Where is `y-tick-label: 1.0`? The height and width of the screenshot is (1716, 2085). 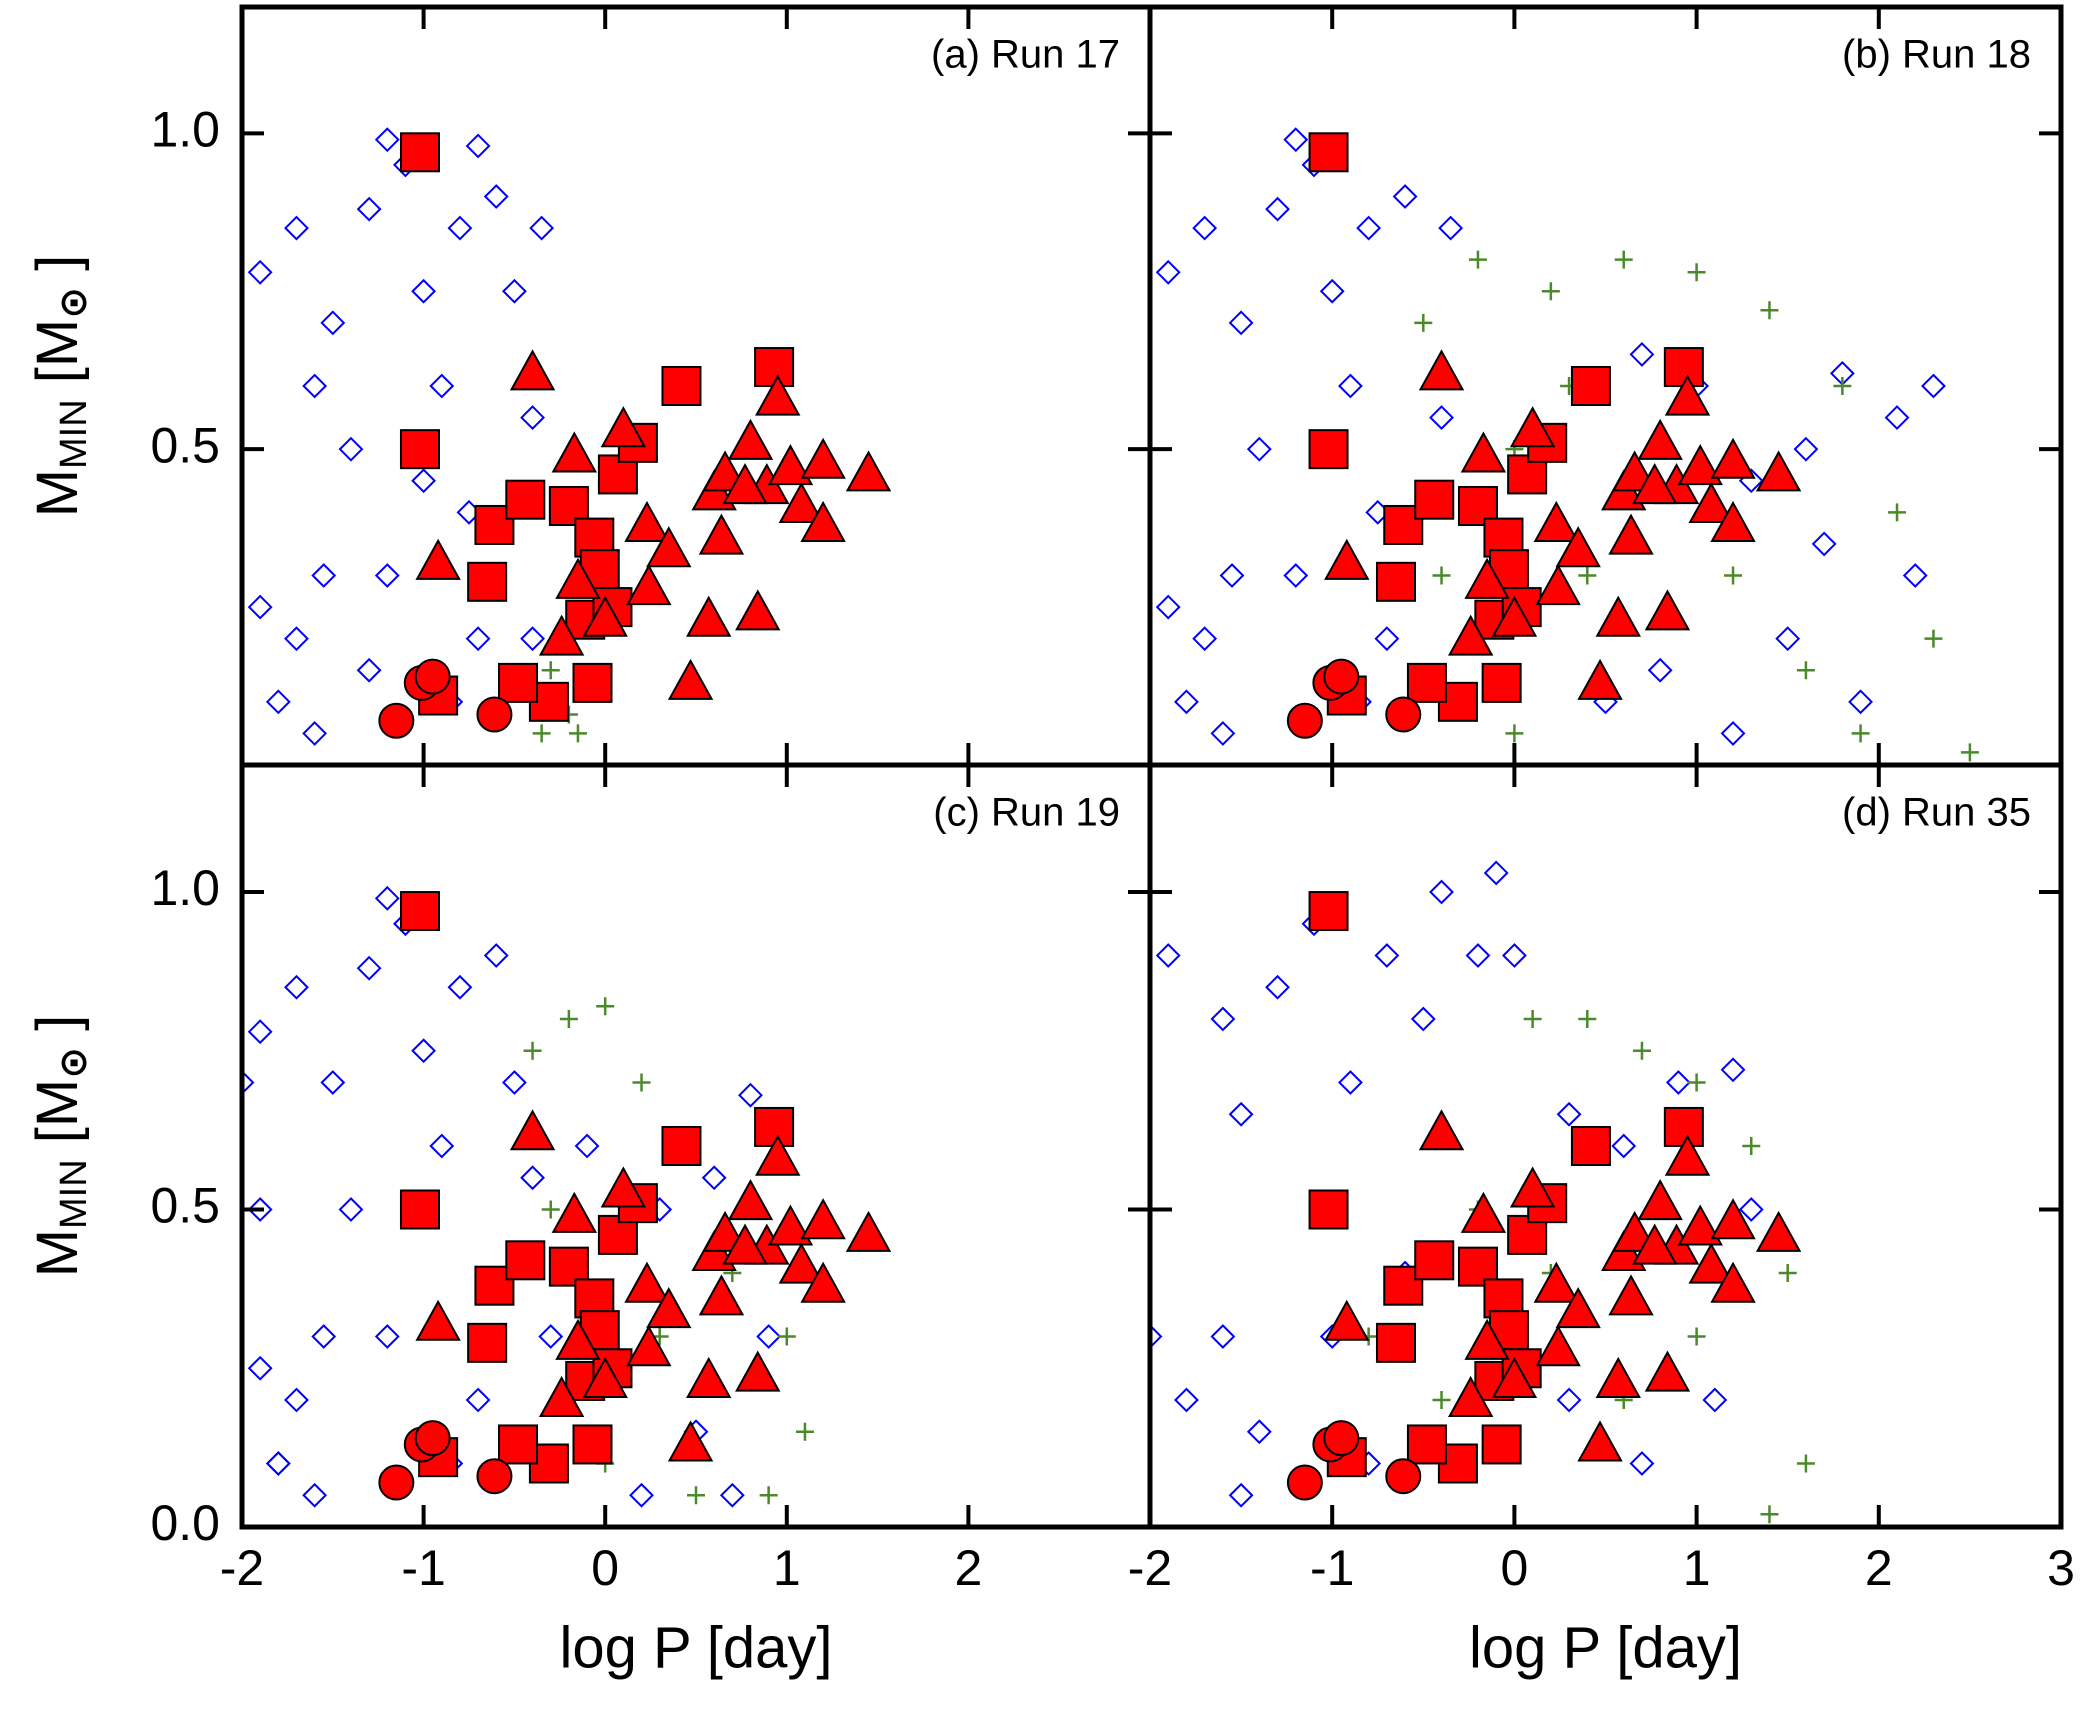 y-tick-label: 1.0 is located at coordinates (185, 888).